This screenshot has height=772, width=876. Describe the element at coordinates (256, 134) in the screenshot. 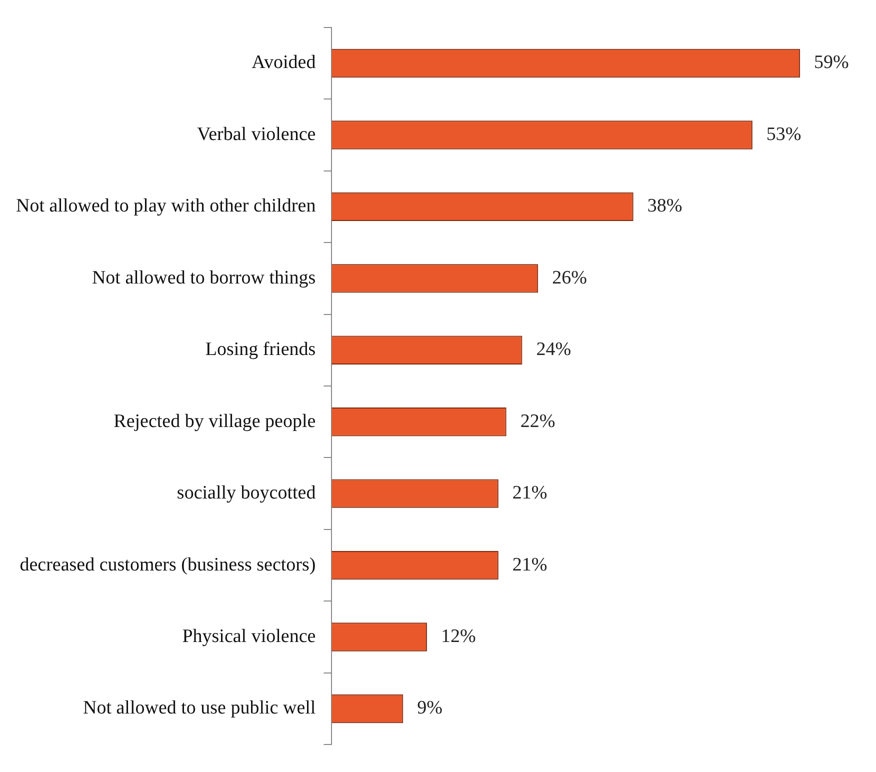

I see `y-tick-label: Verbal violence` at that location.